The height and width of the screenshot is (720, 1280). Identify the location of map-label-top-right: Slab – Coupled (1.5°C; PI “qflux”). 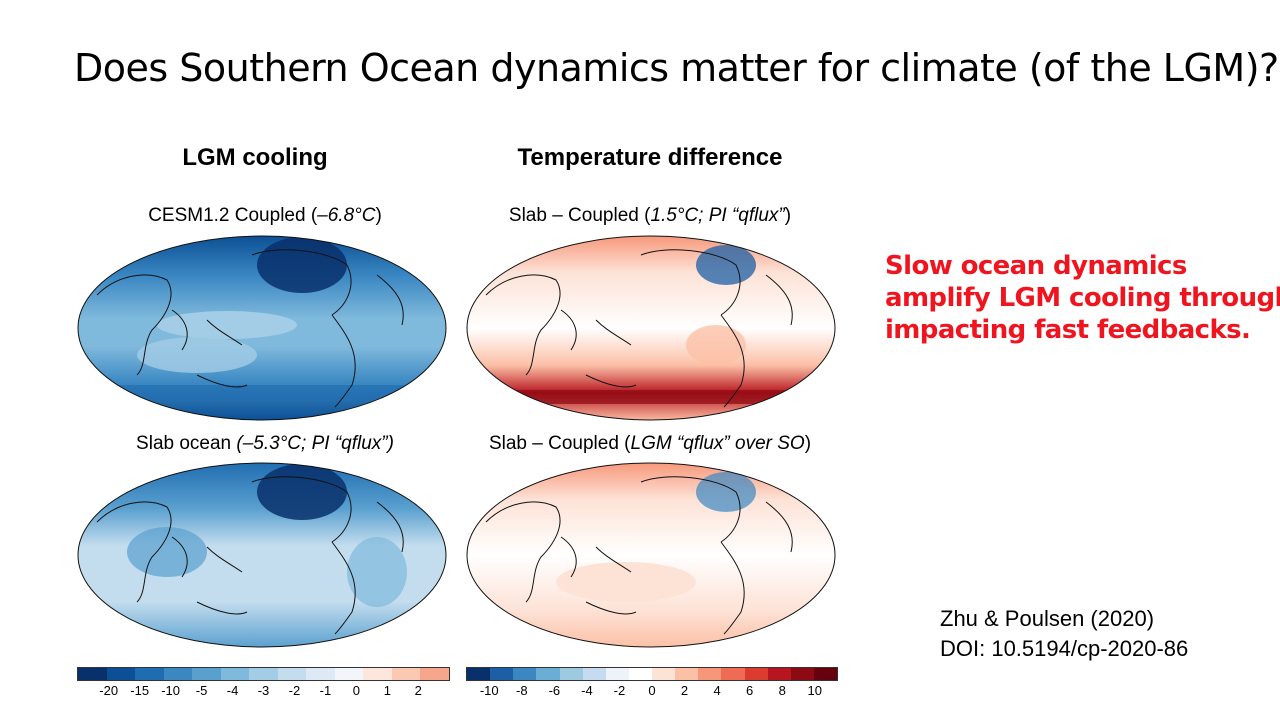
(650, 215).